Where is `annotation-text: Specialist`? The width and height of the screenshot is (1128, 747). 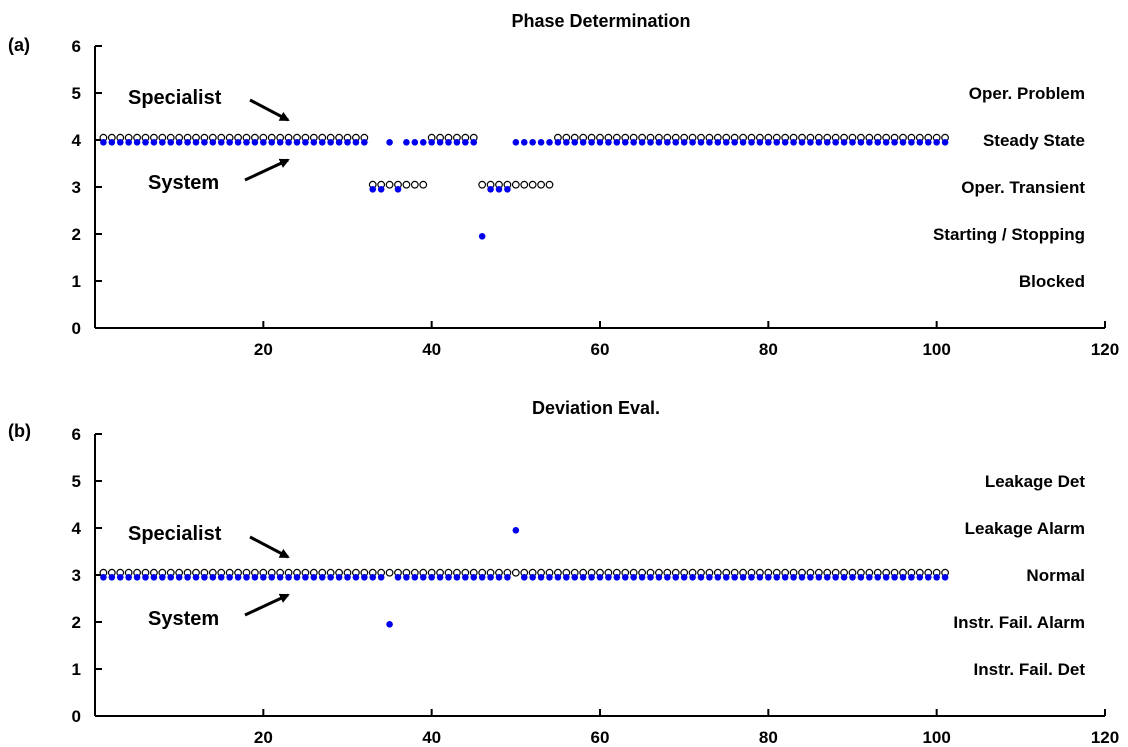
annotation-text: Specialist is located at coordinates (175, 534).